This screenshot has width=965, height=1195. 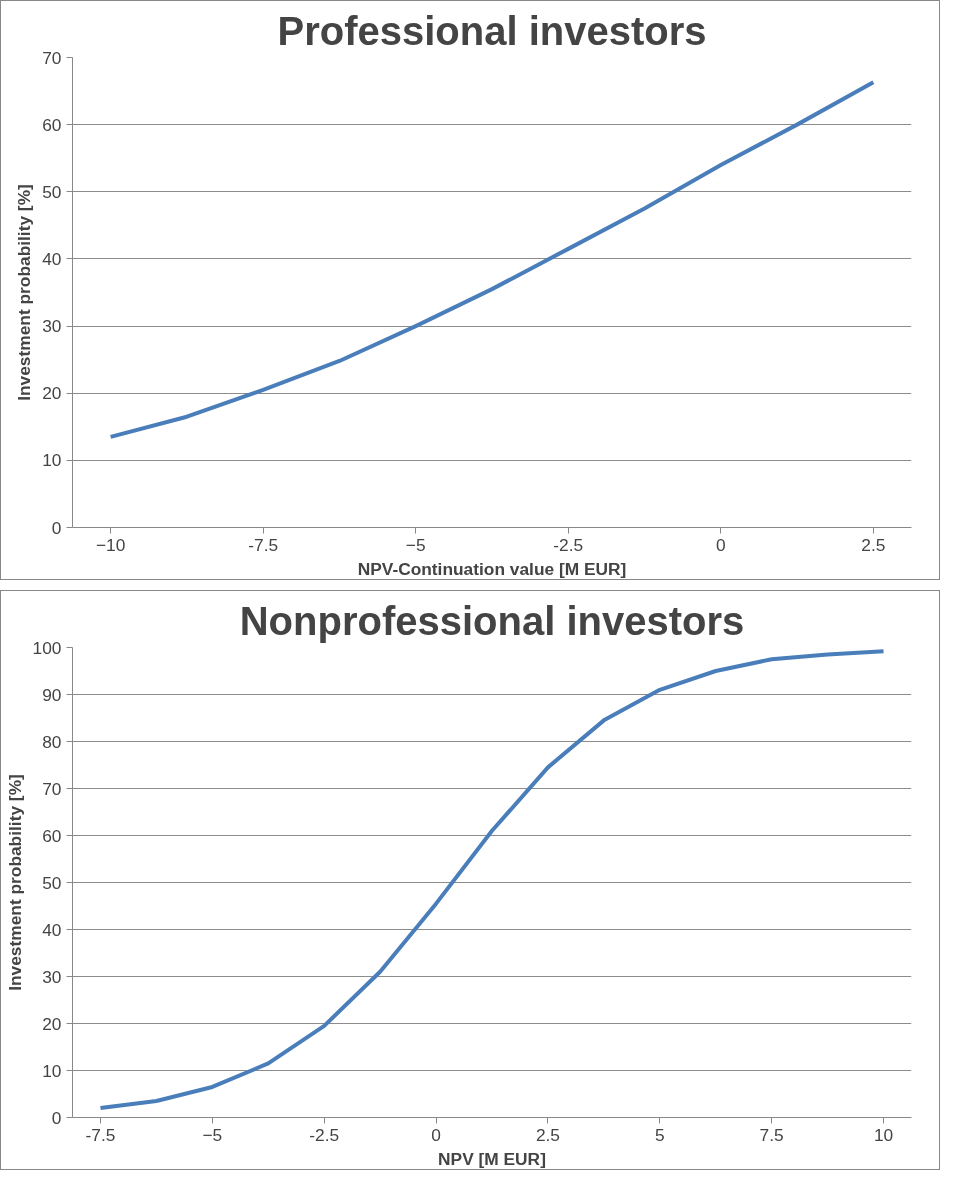 I want to click on chart-title: Nonprofessional investors, so click(x=492, y=620).